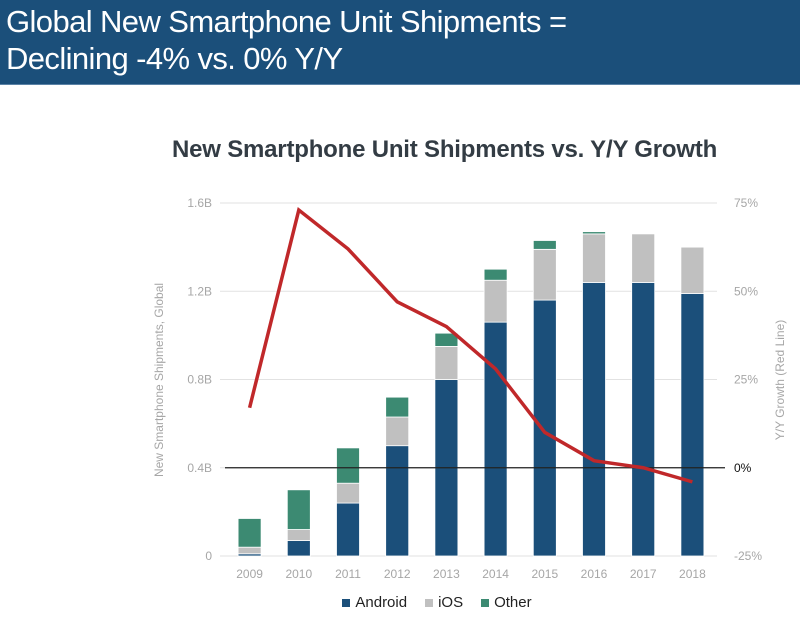  What do you see at coordinates (594, 233) in the screenshot?
I see `bar-other-2016` at bounding box center [594, 233].